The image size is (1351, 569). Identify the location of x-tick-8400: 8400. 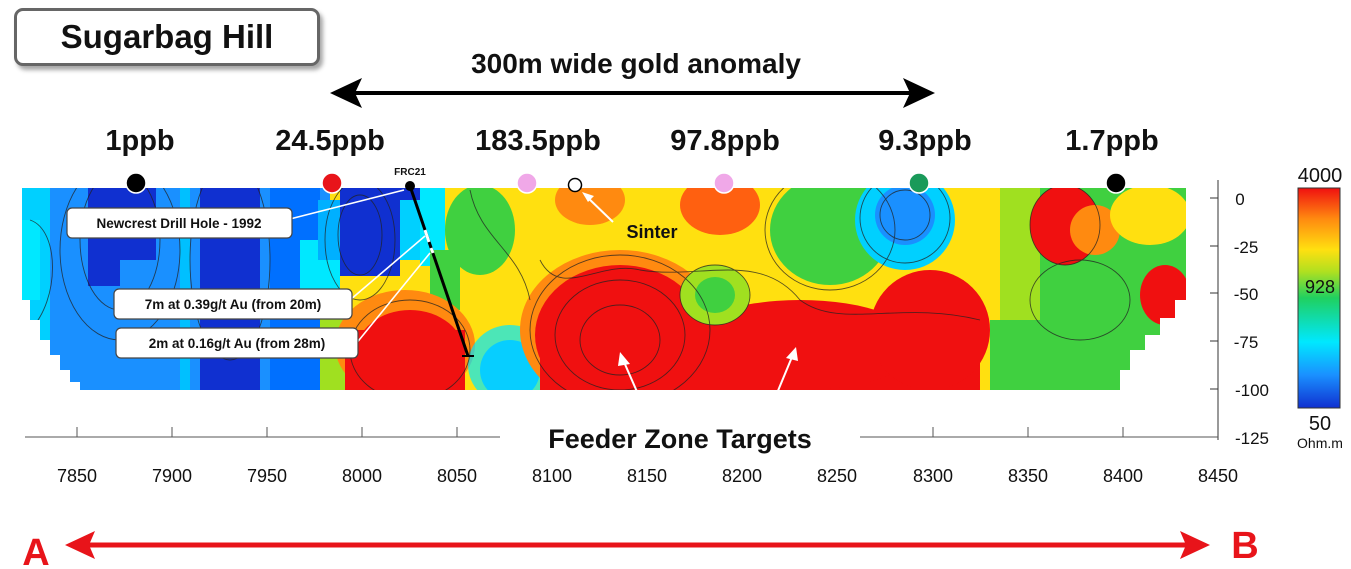
(1123, 476).